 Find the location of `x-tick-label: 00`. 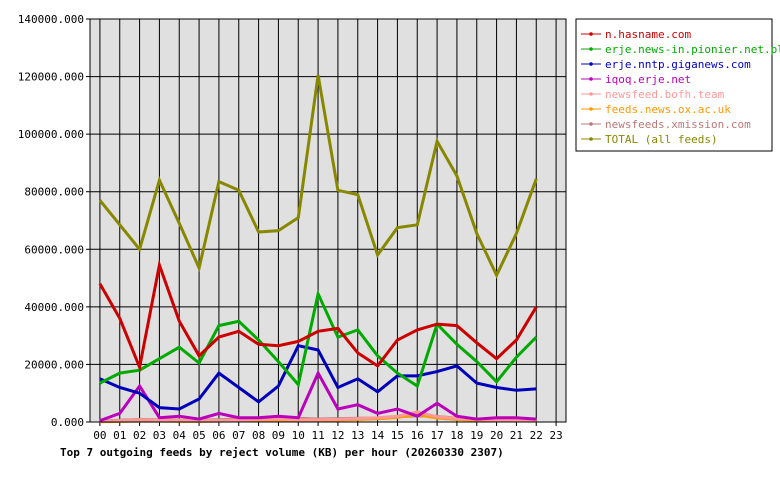

x-tick-label: 00 is located at coordinates (99, 435).